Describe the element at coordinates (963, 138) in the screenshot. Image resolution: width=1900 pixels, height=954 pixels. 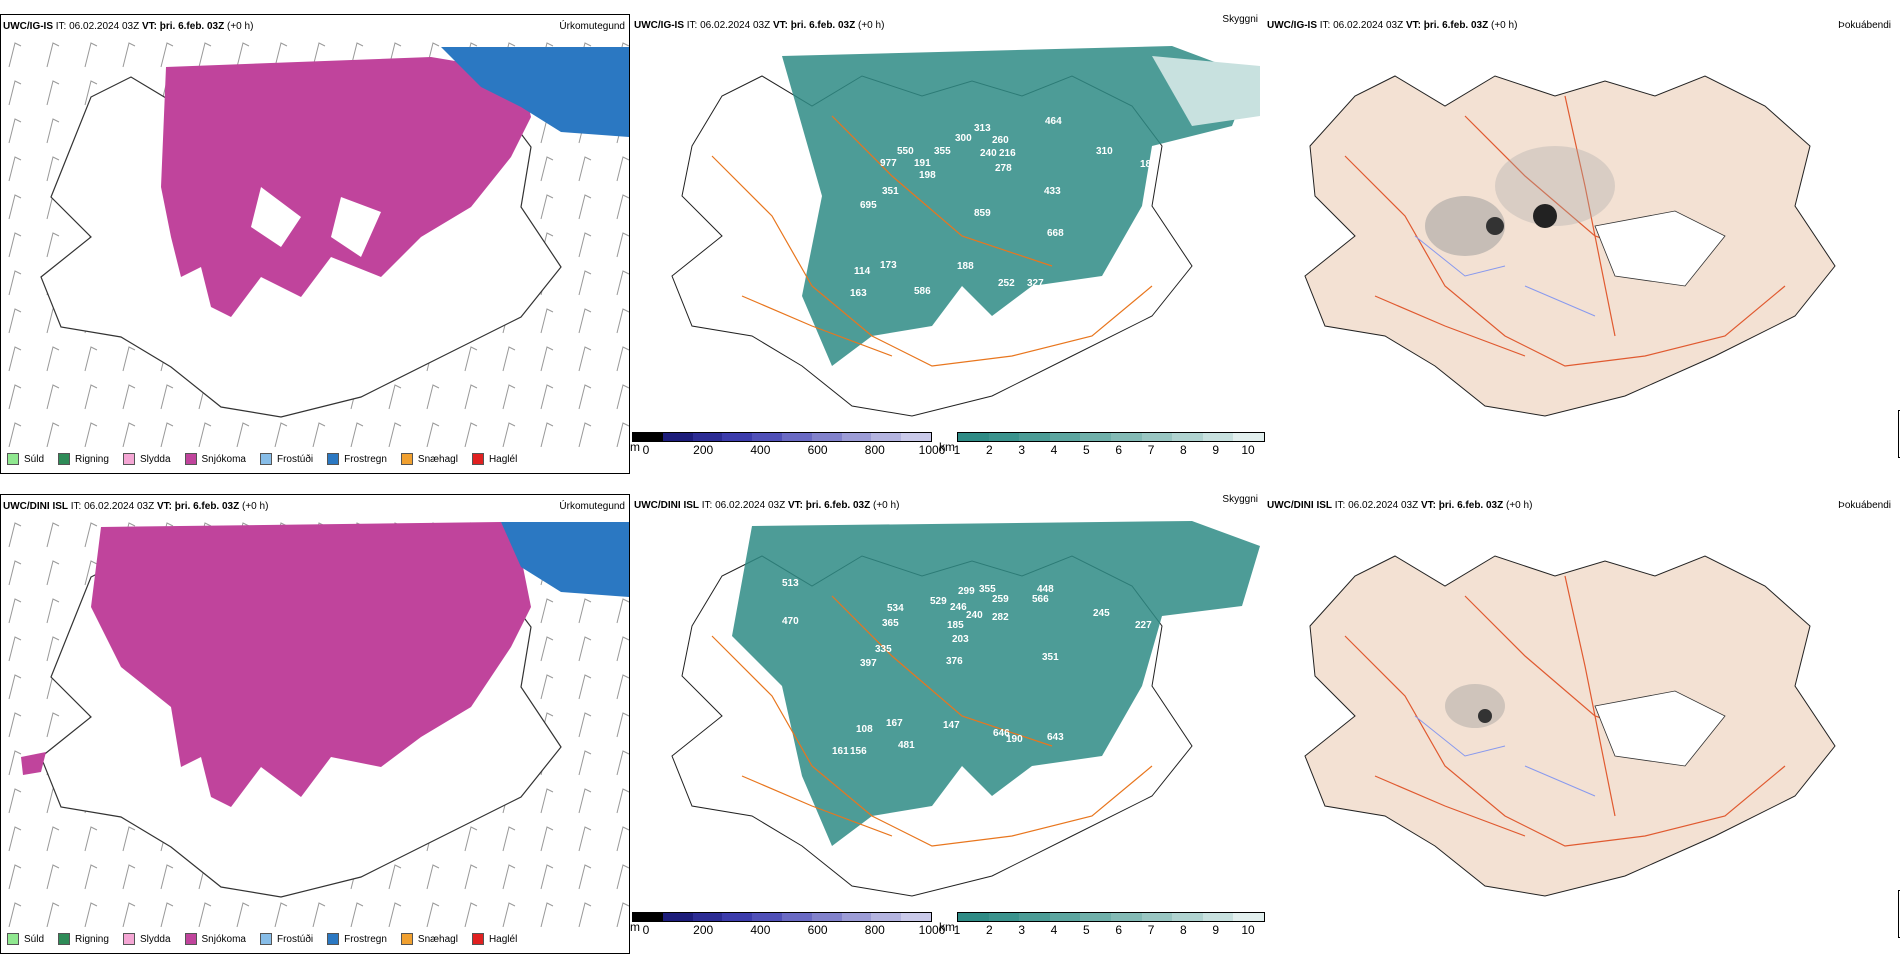
I see `peak-elevation-label: 300` at that location.